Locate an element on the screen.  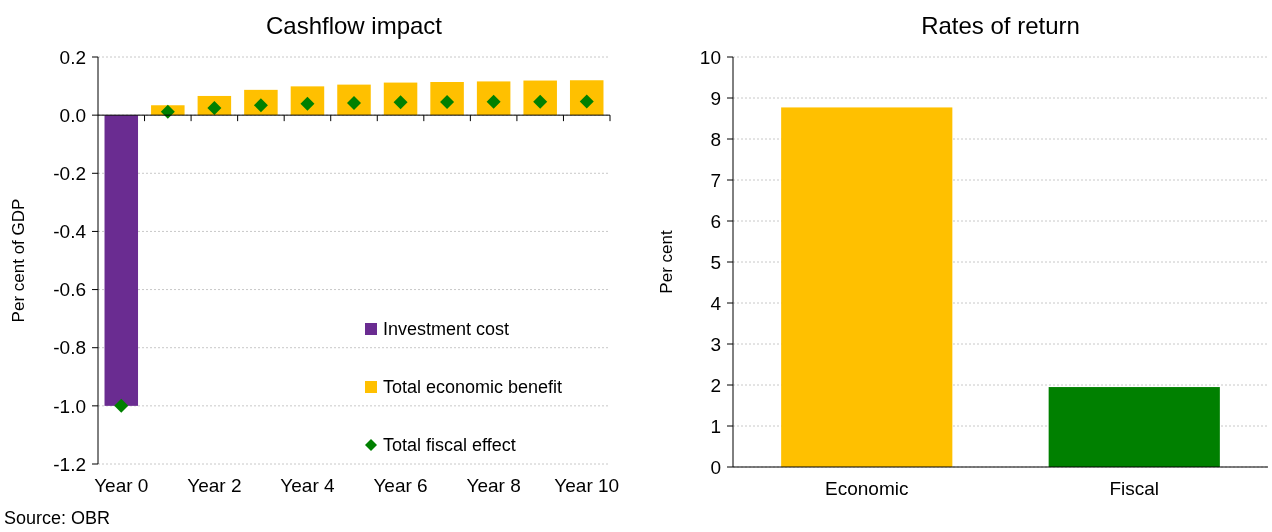
x-tick-label: Year 10 is located at coordinates (587, 485).